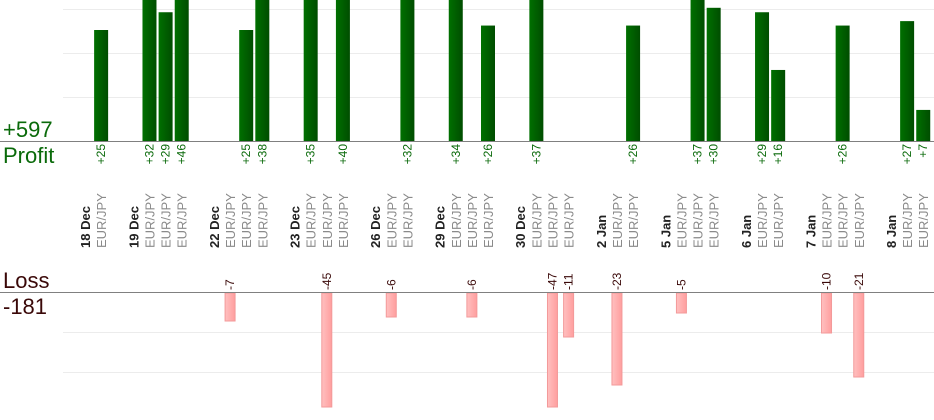 This screenshot has width=934, height=420. Describe the element at coordinates (28, 129) in the screenshot. I see `profit-total: +597` at that location.